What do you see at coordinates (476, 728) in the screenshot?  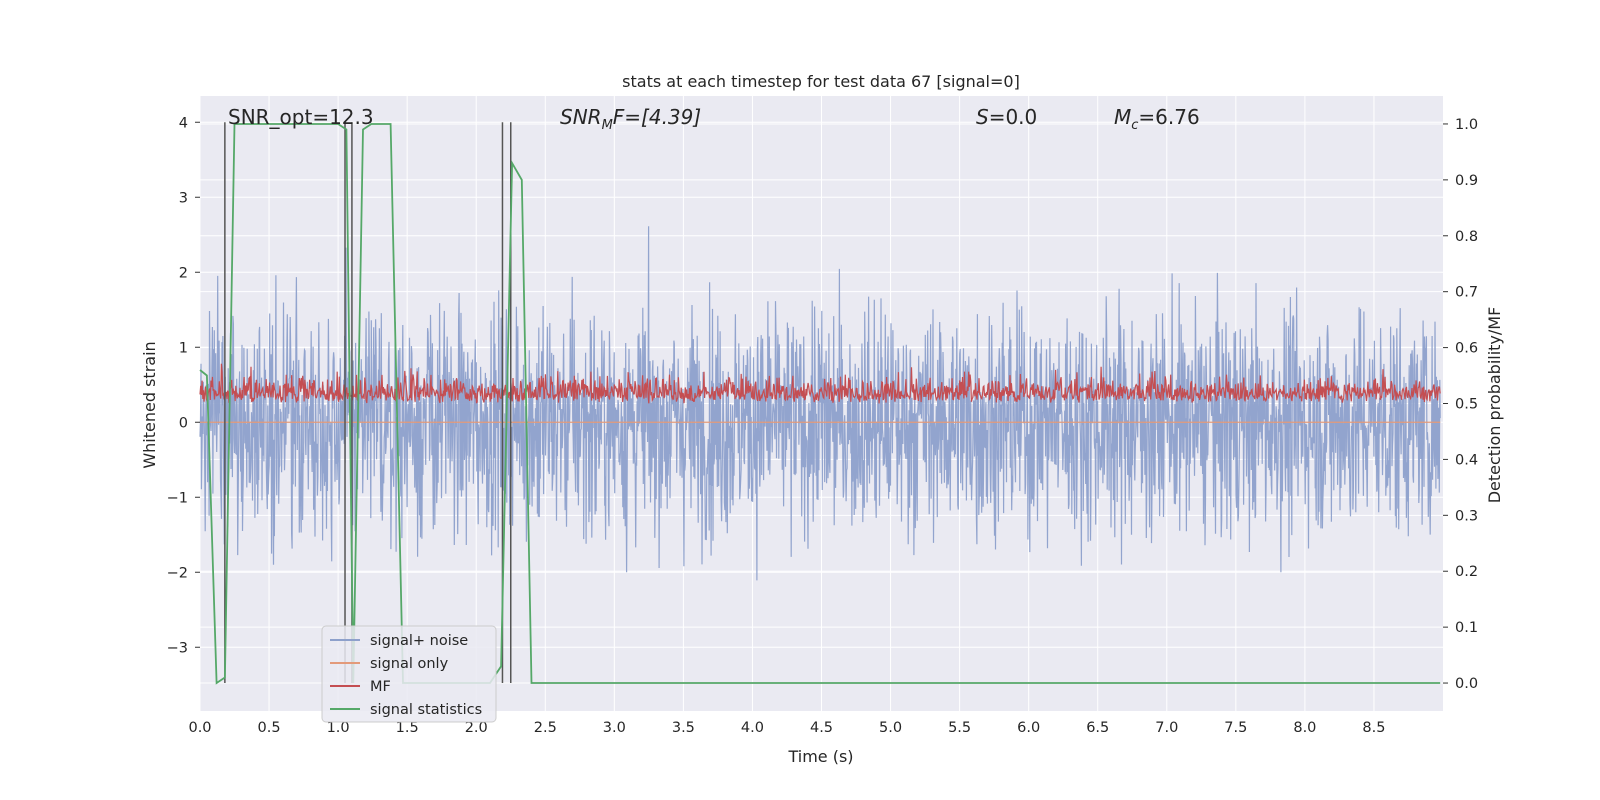 I see `x-tick-label: 2.0` at bounding box center [476, 728].